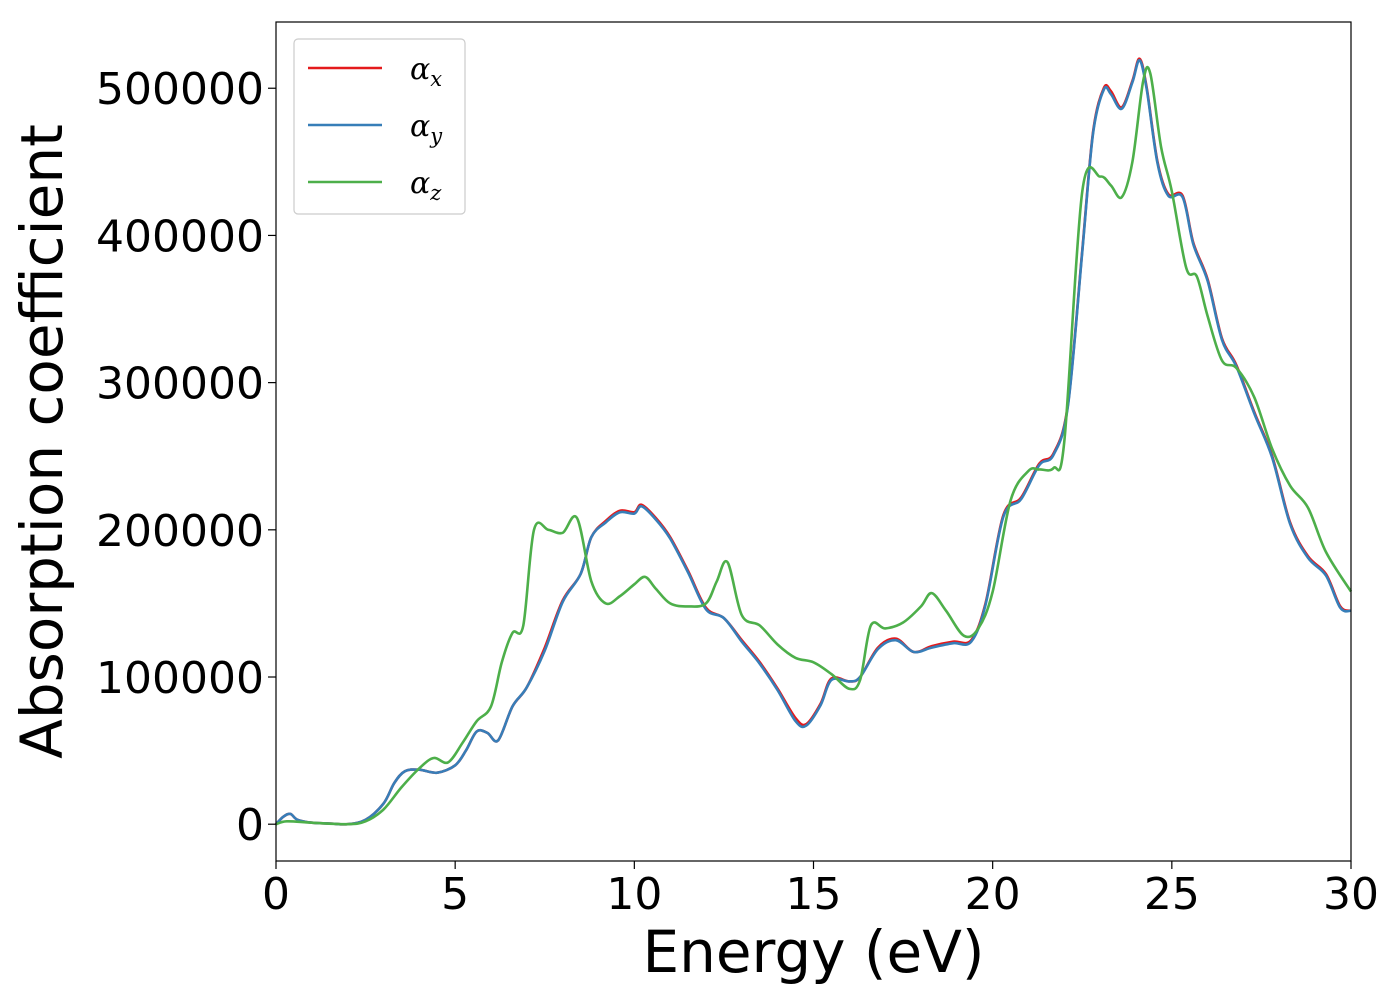 Image resolution: width=1400 pixels, height=1000 pixels. I want to click on x-tick-label: 0, so click(276, 894).